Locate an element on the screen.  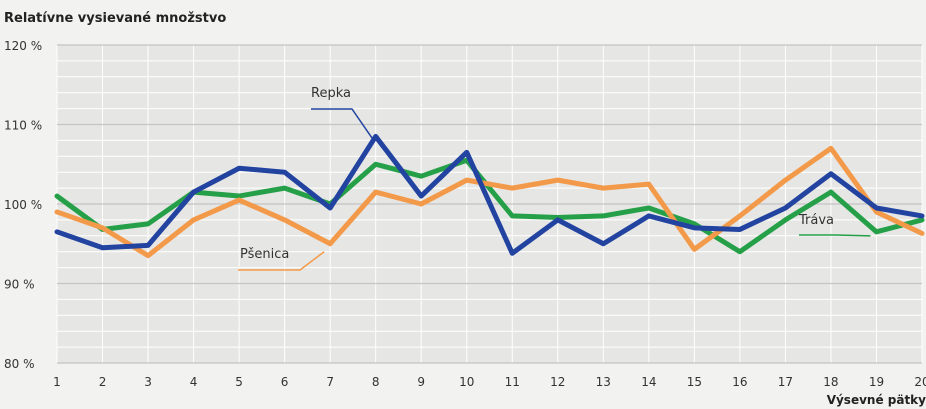
x-tick-label: 15 is located at coordinates (694, 382).